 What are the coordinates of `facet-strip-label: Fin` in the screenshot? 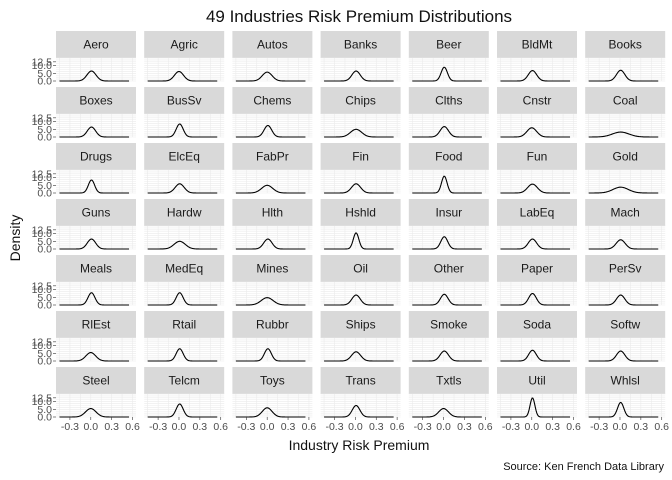 It's located at (360, 157).